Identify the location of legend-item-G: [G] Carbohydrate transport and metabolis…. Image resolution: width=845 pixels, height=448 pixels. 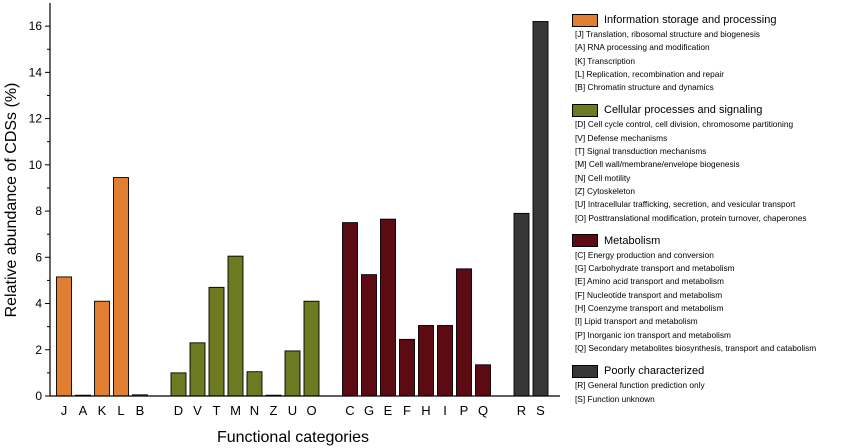
(655, 268).